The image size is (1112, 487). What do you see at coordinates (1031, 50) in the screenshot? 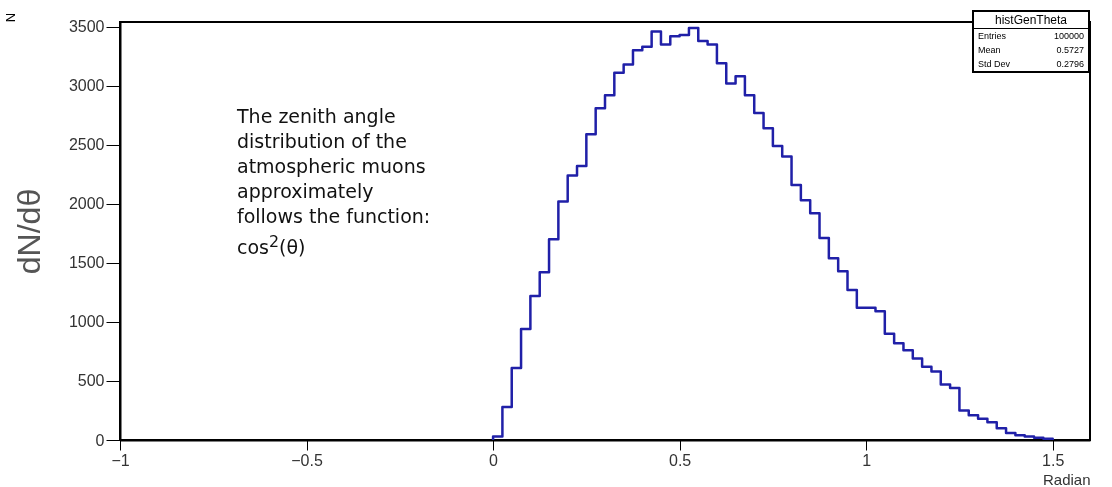
I see `text: Mean 0.5727` at bounding box center [1031, 50].